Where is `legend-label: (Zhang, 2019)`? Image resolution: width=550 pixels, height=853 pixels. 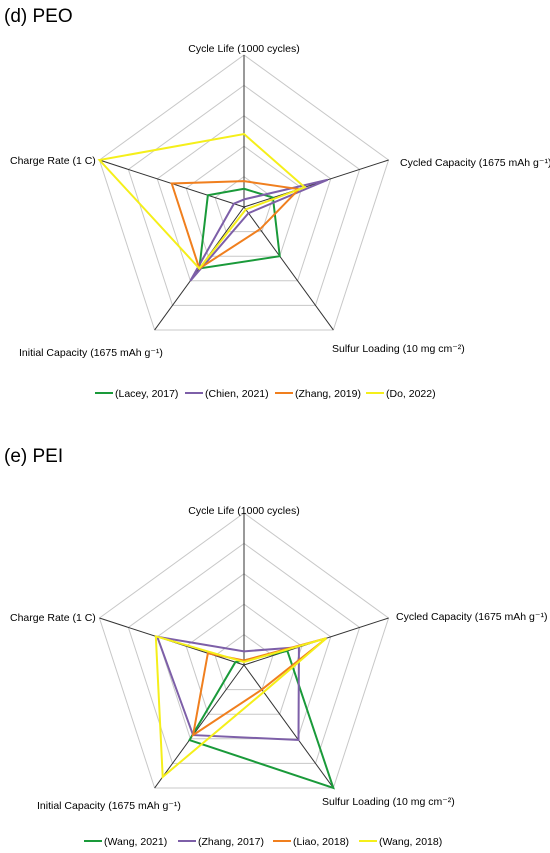
legend-label: (Zhang, 2019) is located at coordinates (328, 394).